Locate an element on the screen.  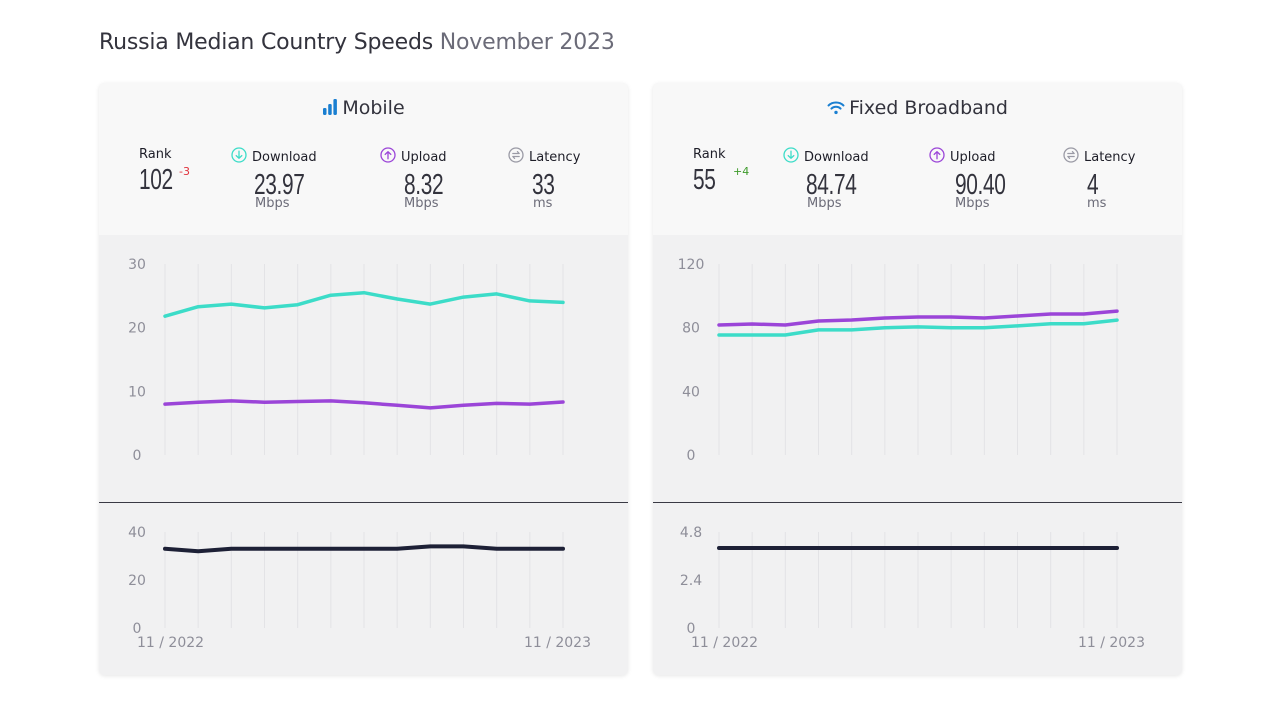
latency-value: 4 is located at coordinates (1093, 185).